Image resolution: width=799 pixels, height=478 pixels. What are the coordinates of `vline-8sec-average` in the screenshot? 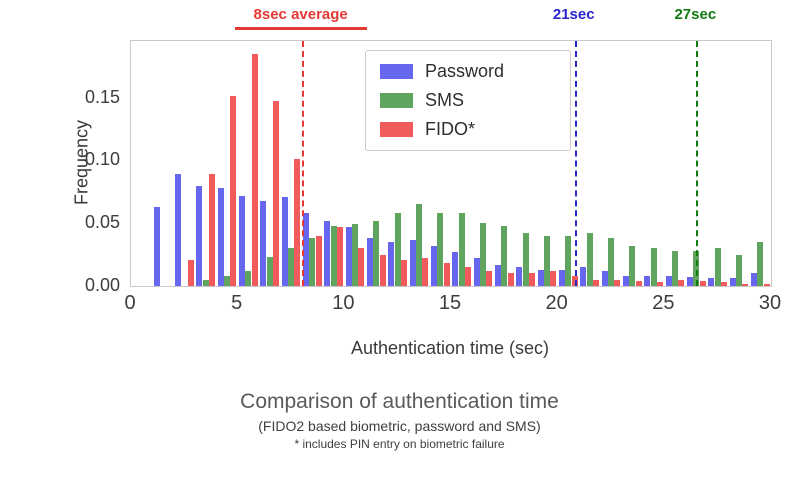 It's located at (302, 163).